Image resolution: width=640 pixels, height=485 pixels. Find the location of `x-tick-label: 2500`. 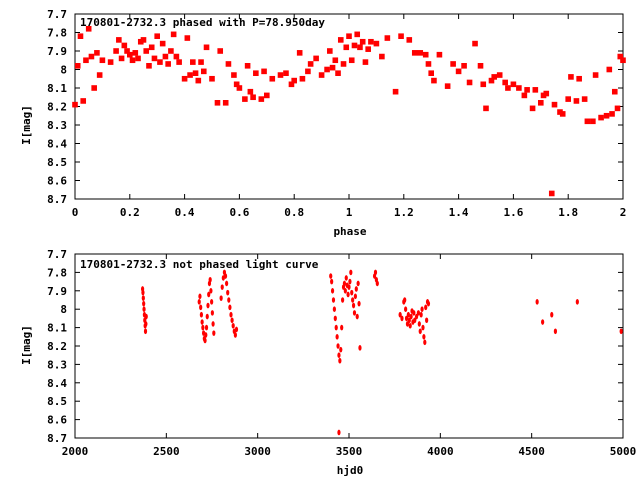

x-tick-label: 2500 is located at coordinates (166, 451).